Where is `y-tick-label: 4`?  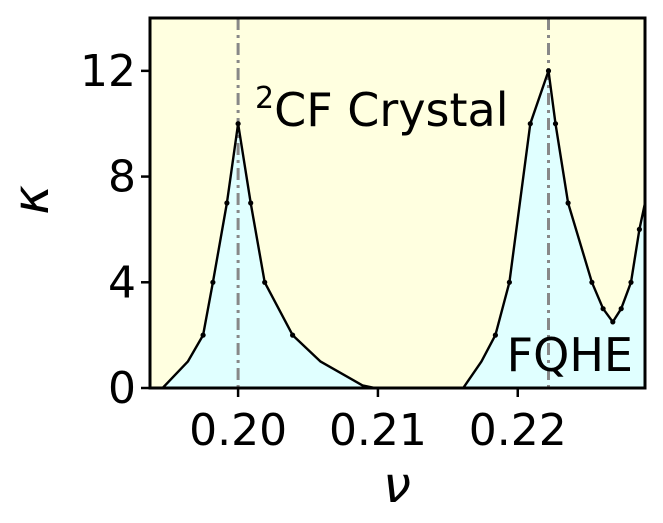 y-tick-label: 4 is located at coordinates (122, 282).